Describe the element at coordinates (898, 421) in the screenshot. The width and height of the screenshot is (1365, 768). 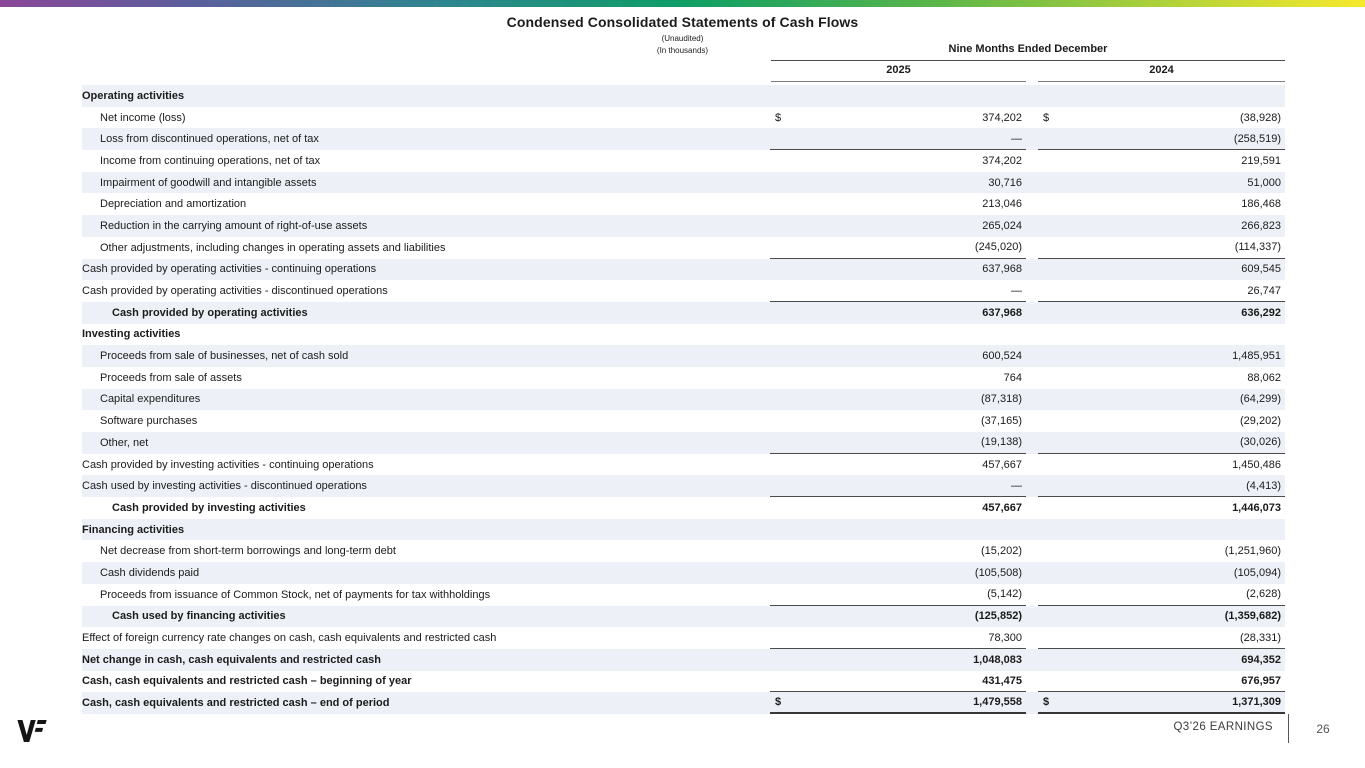
I see `value-cell-2025: (37,165)` at that location.